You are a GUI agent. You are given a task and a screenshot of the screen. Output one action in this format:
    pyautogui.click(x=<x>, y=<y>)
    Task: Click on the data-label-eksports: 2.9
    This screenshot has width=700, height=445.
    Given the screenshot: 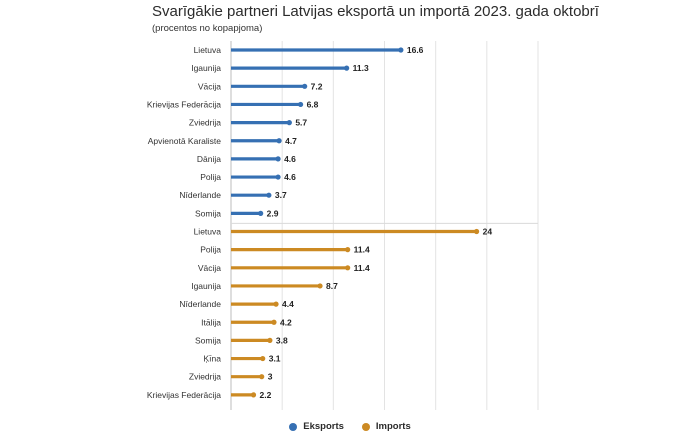 What is the action you would take?
    pyautogui.click(x=273, y=213)
    